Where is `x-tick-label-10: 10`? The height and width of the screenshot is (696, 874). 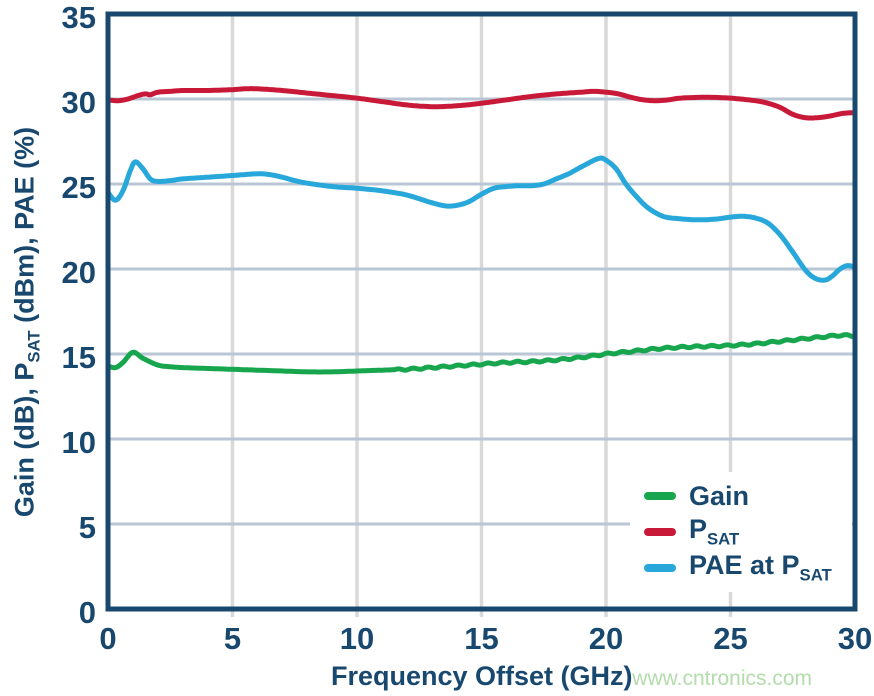 x-tick-label-10: 10 is located at coordinates (357, 638).